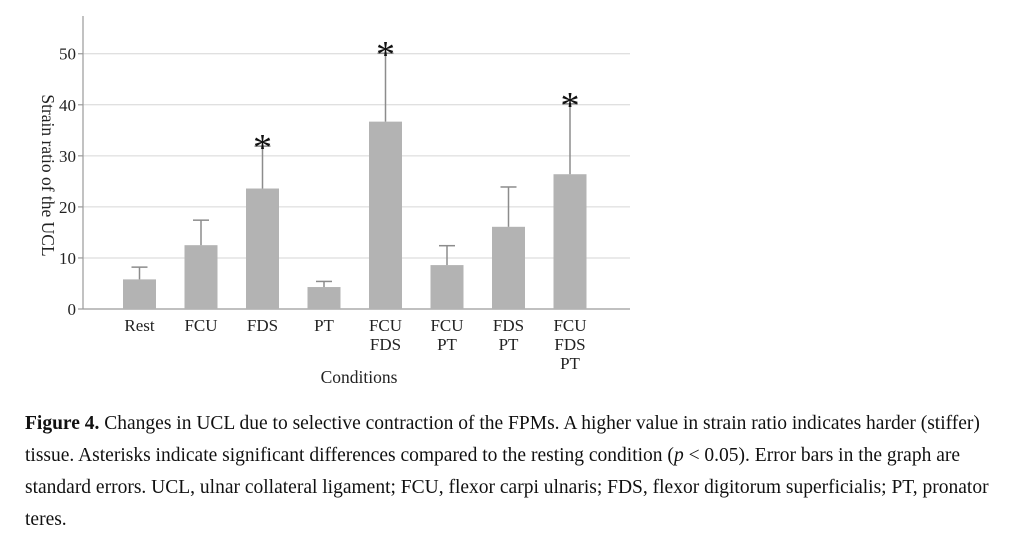 The width and height of the screenshot is (1024, 557). Describe the element at coordinates (67, 156) in the screenshot. I see `y-tick-label-30: 30` at that location.